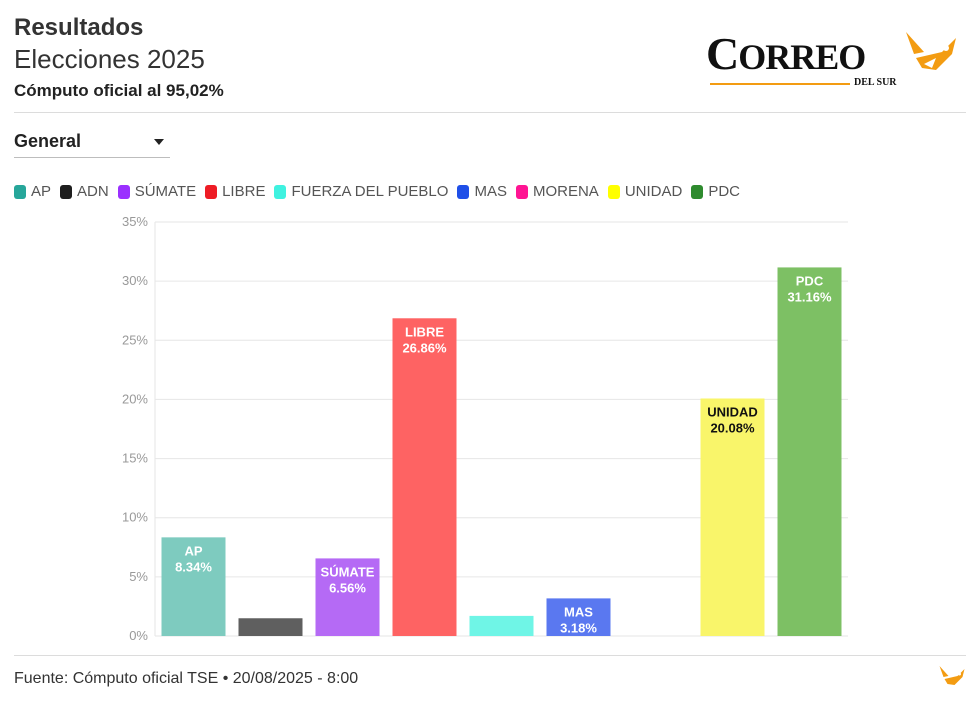  What do you see at coordinates (490, 112) in the screenshot?
I see `header-divider` at bounding box center [490, 112].